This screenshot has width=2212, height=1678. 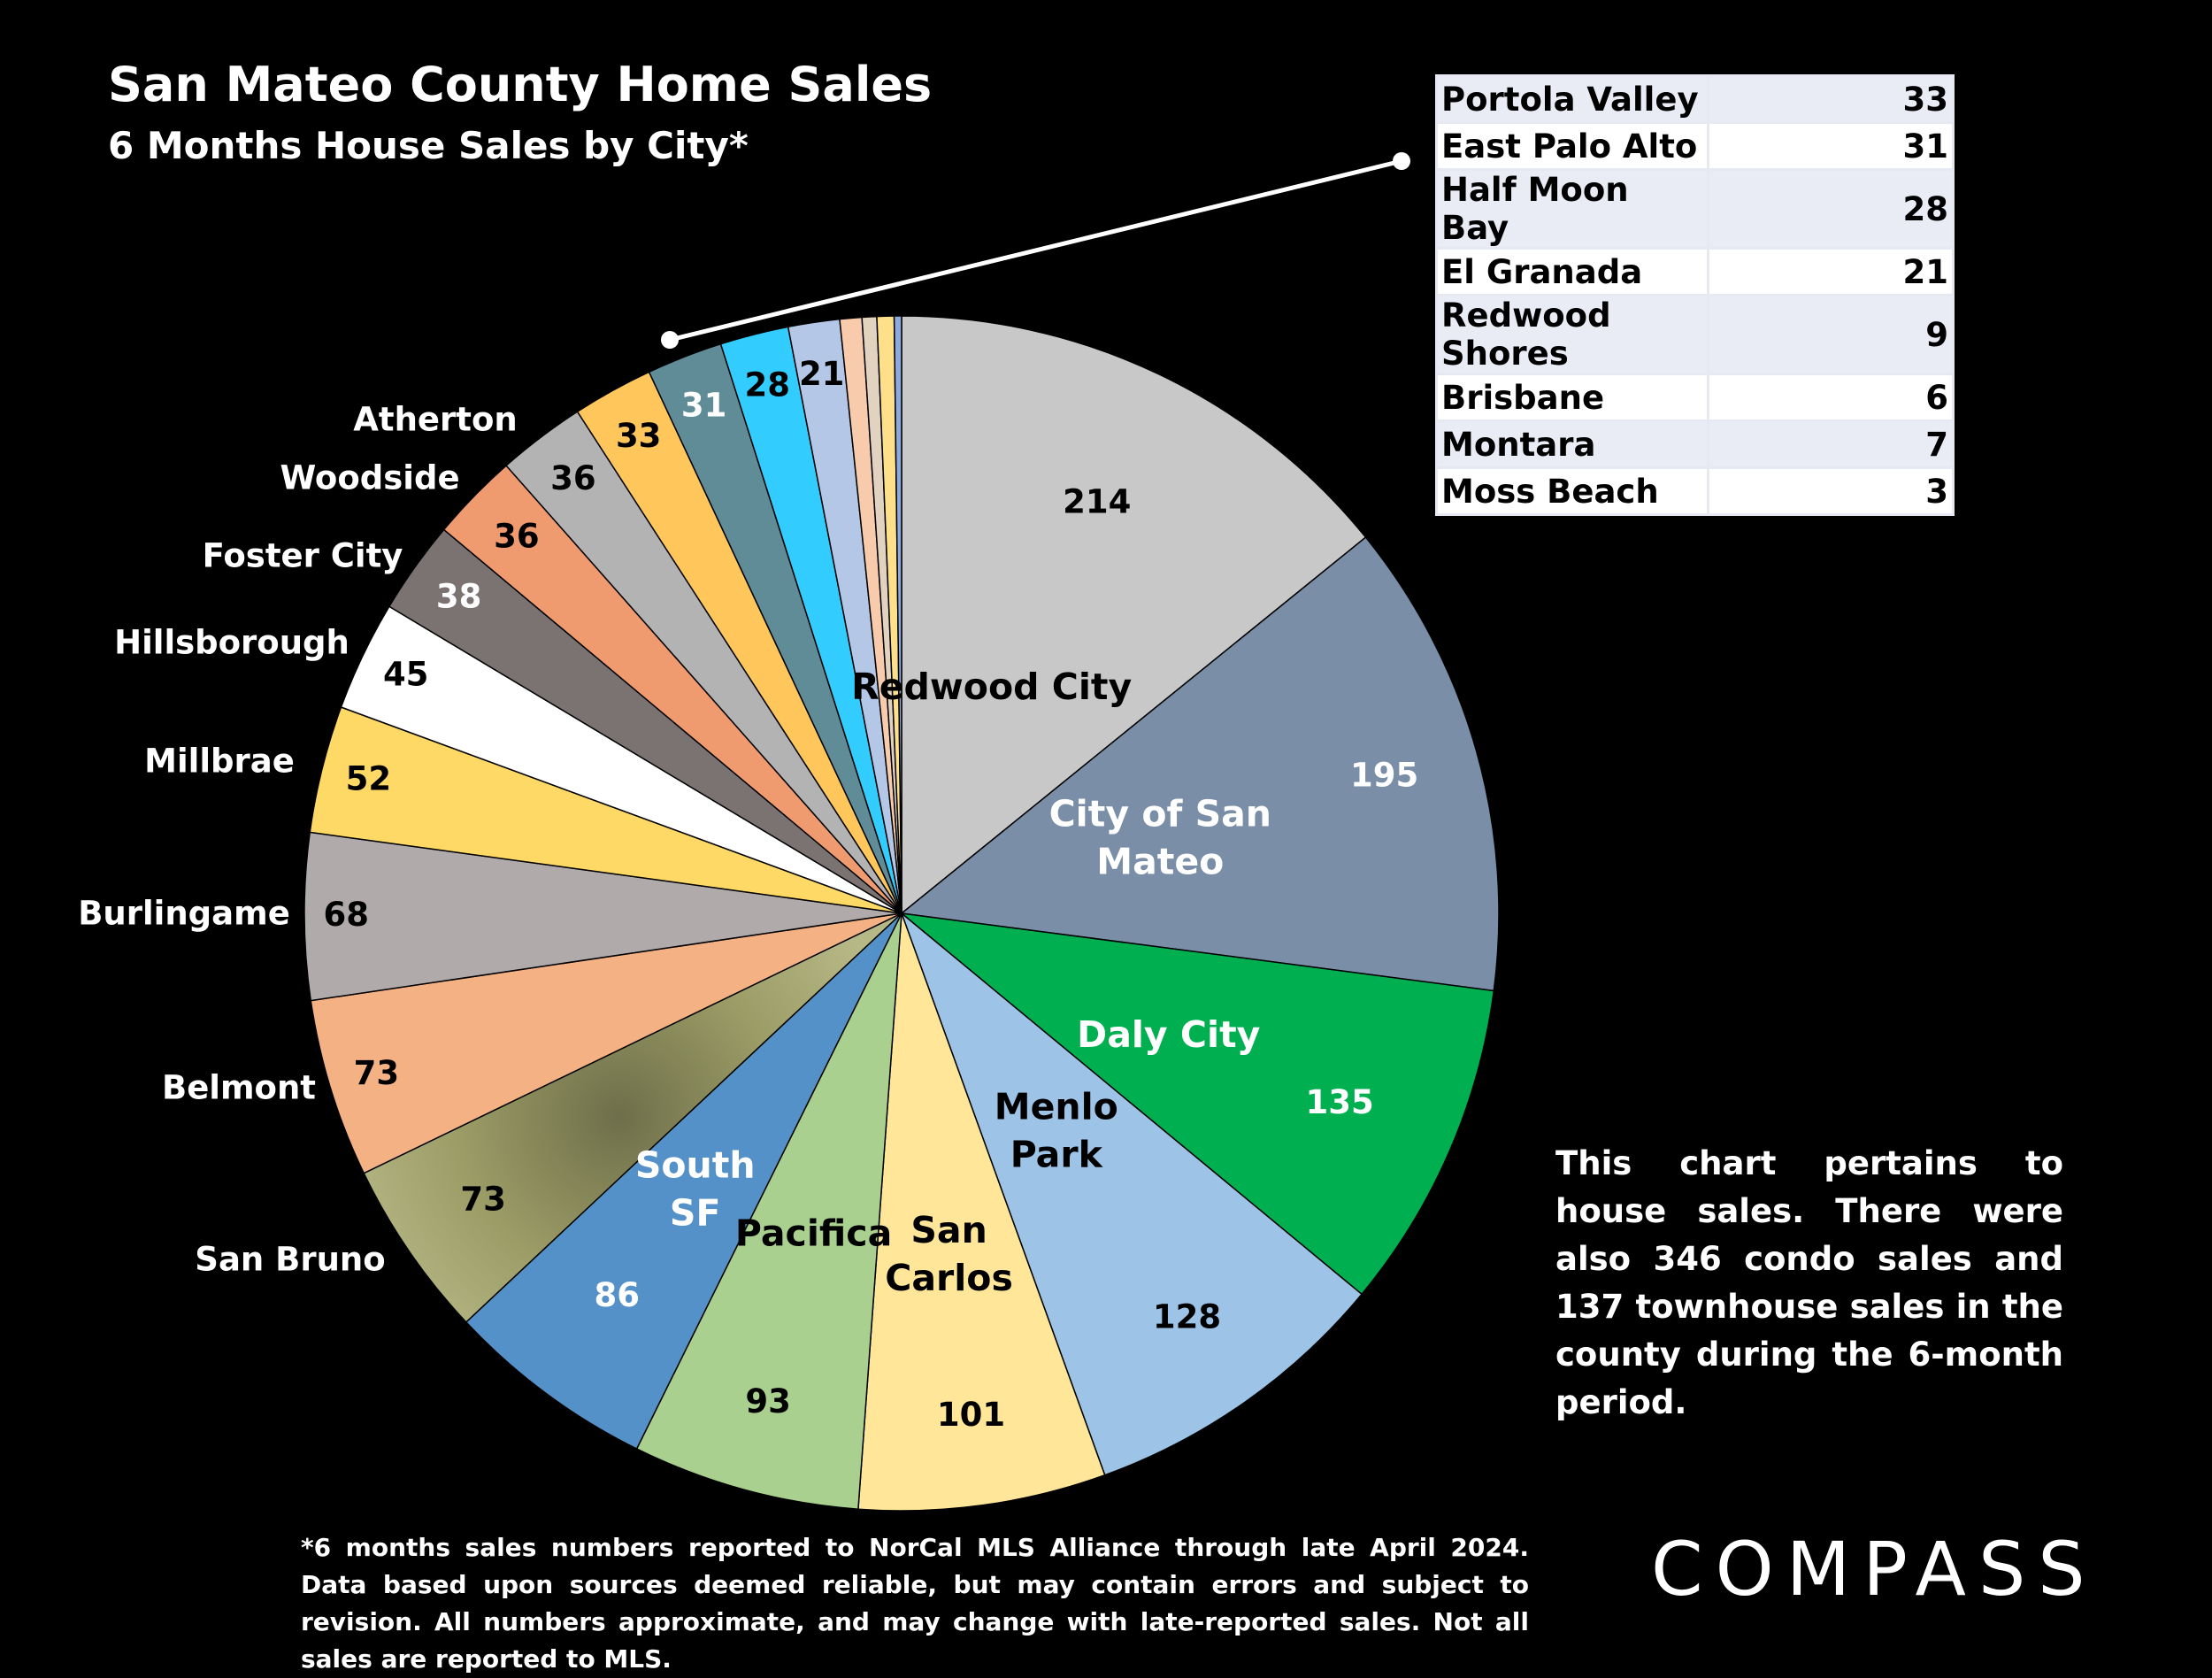 I want to click on value-label: 195, so click(x=1384, y=775).